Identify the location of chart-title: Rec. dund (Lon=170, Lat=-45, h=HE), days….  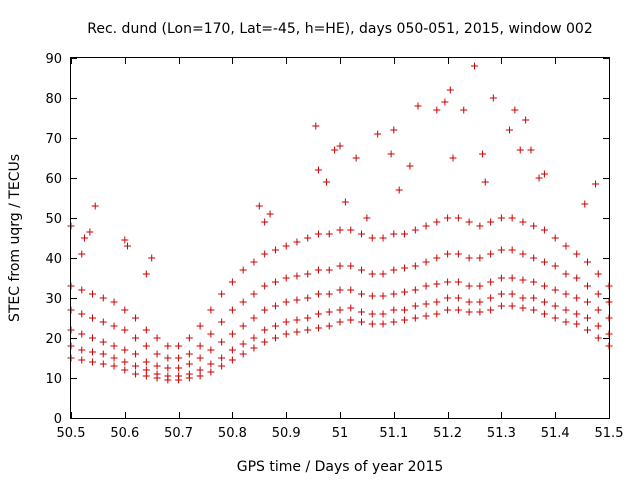
(340, 29).